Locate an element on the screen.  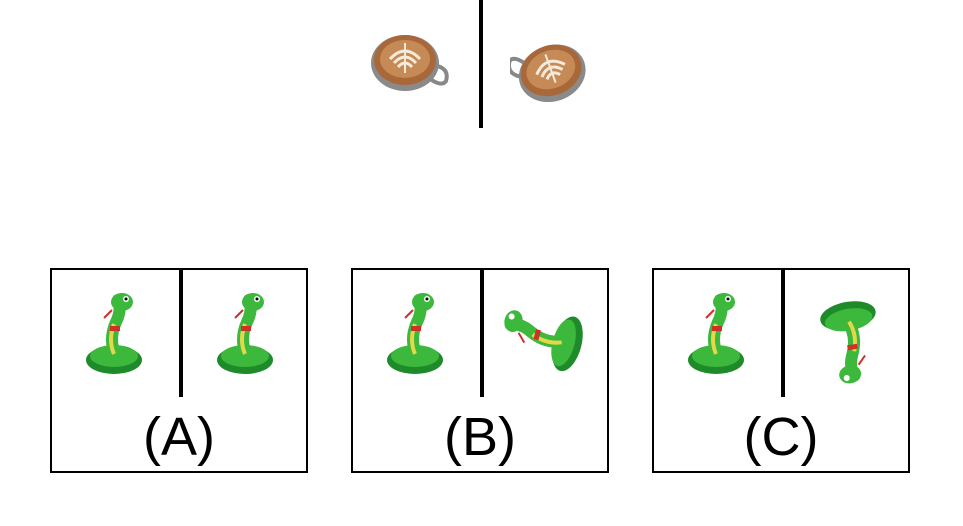
option-label: (C) is located at coordinates (781, 437).